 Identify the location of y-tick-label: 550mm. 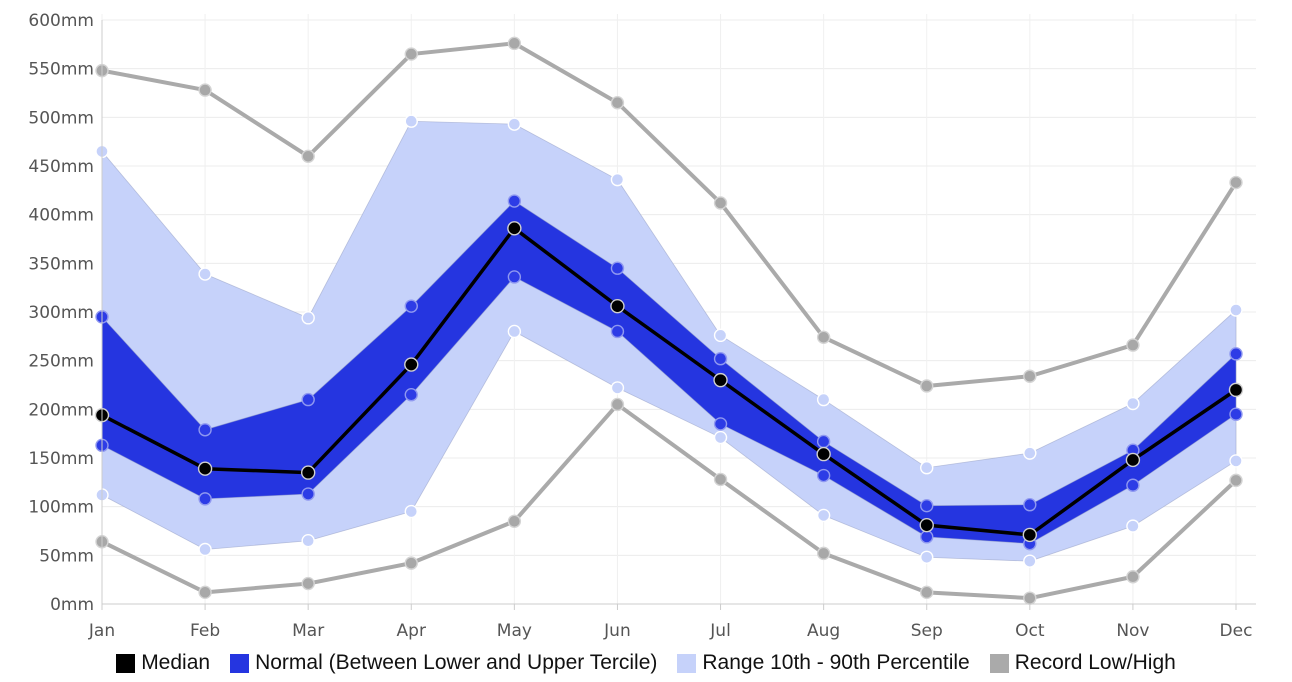
(61, 70).